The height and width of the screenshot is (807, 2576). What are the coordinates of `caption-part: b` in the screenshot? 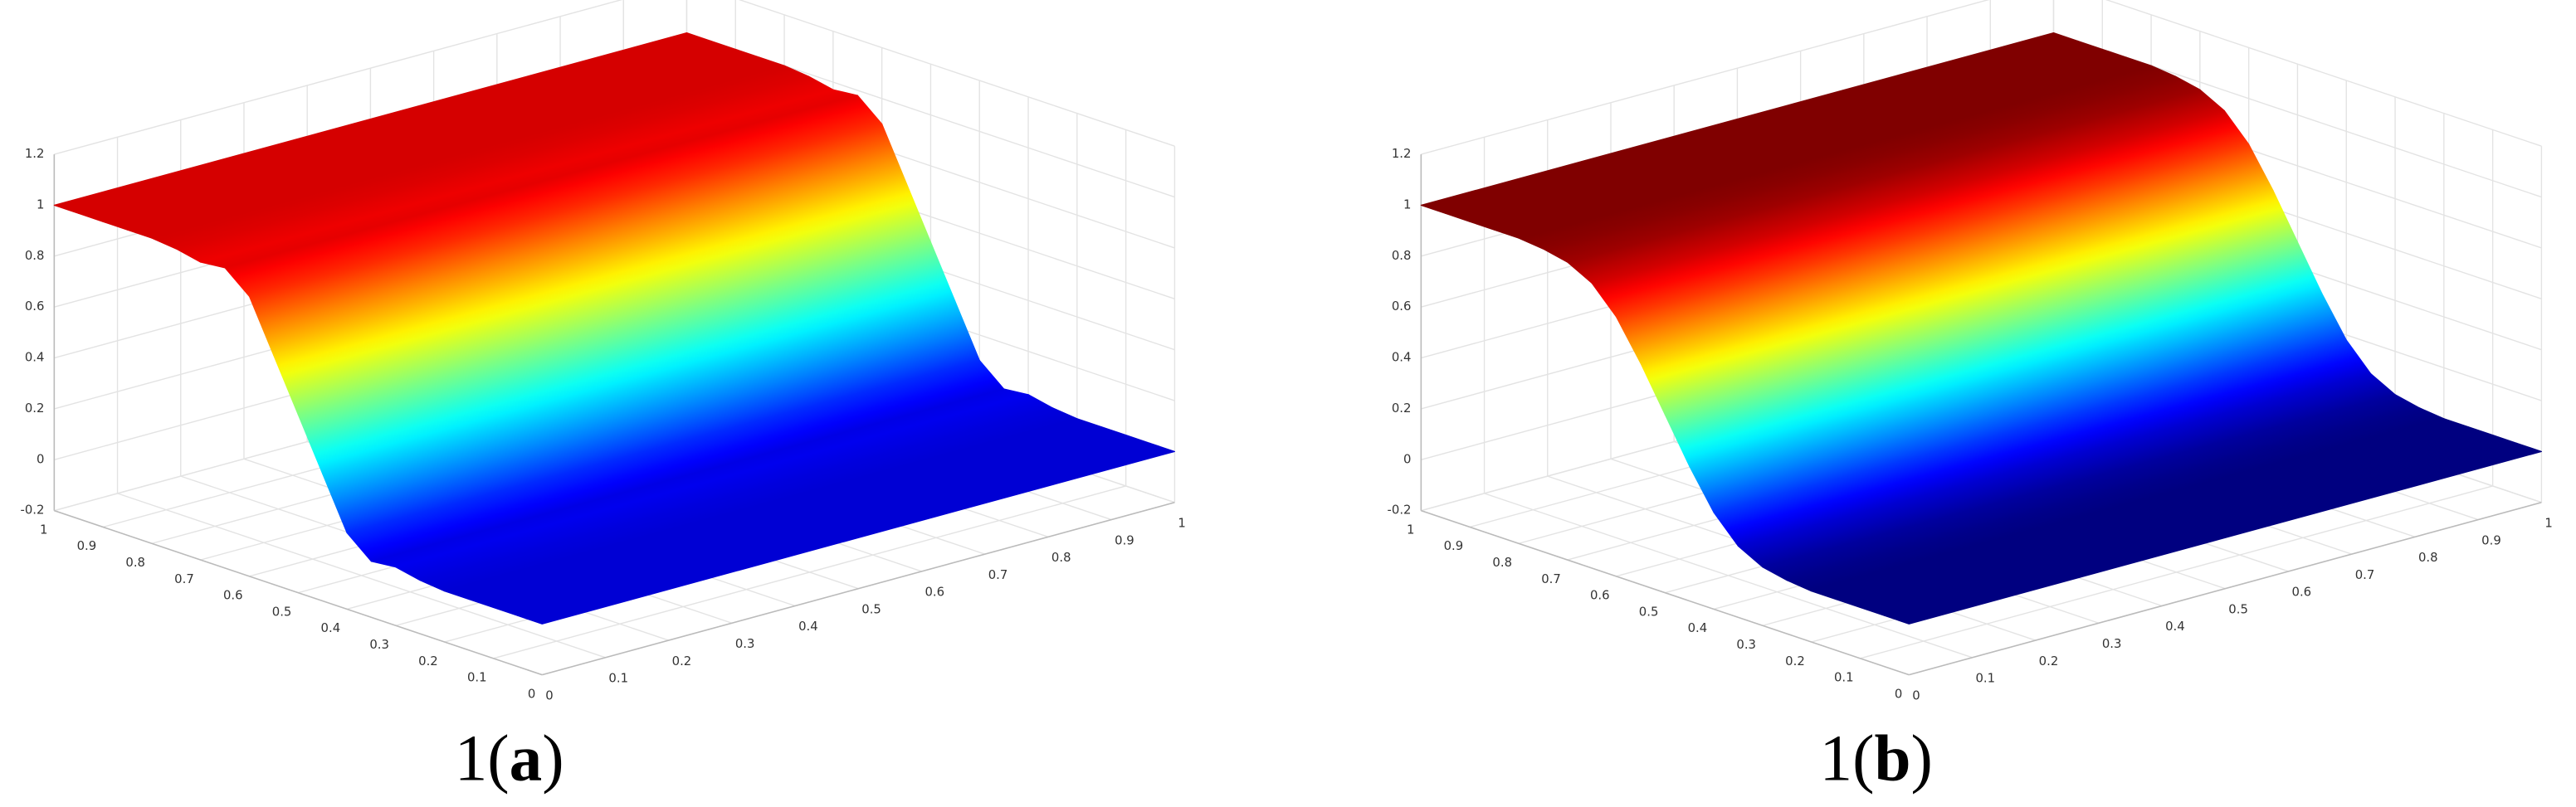 It's located at (1892, 758).